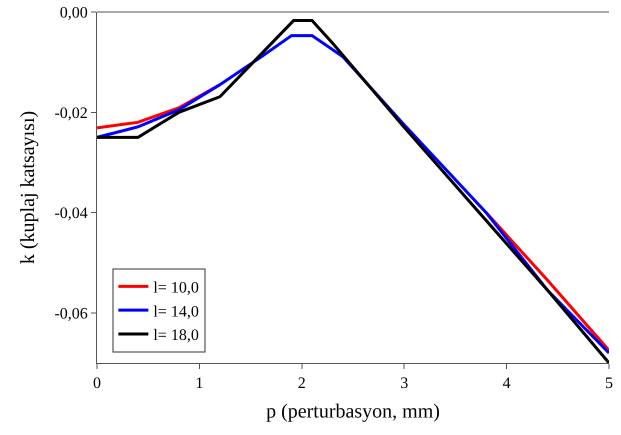  I want to click on x-tick-label: 1, so click(199, 383).